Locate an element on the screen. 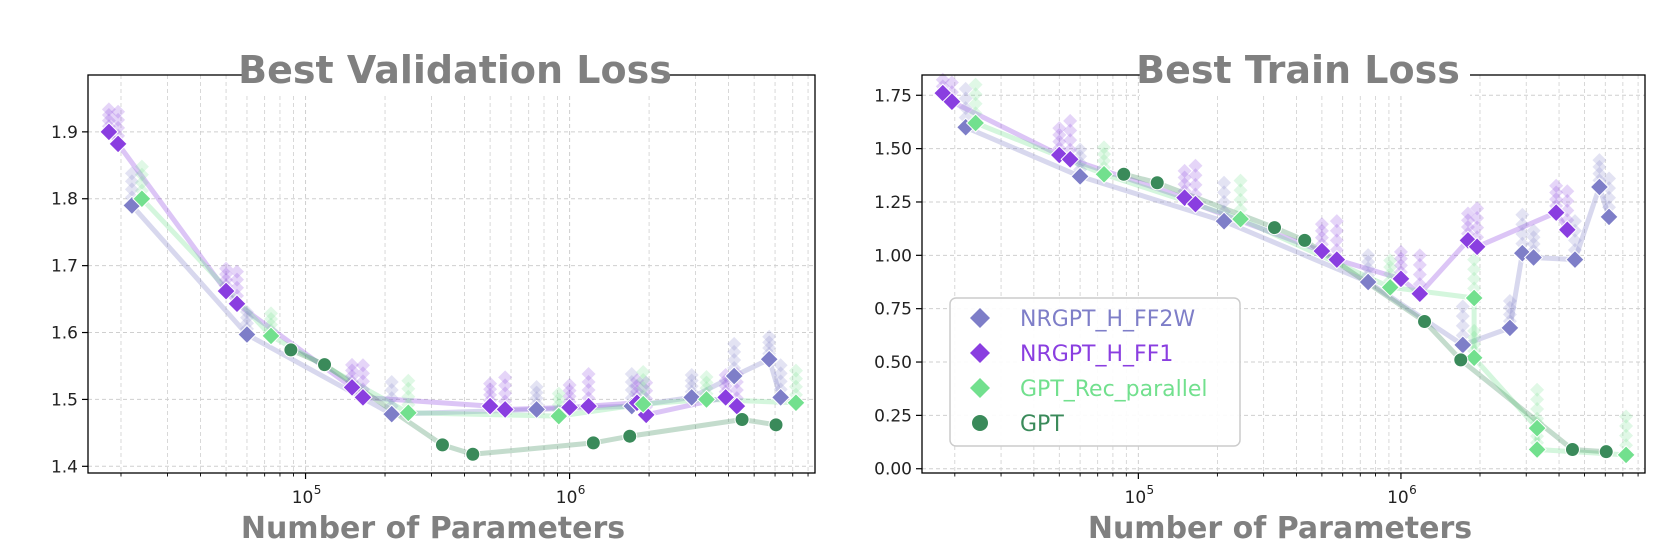 Image resolution: width=1663 pixels, height=545 pixels. y-tick-label: 1.9 is located at coordinates (64, 133).